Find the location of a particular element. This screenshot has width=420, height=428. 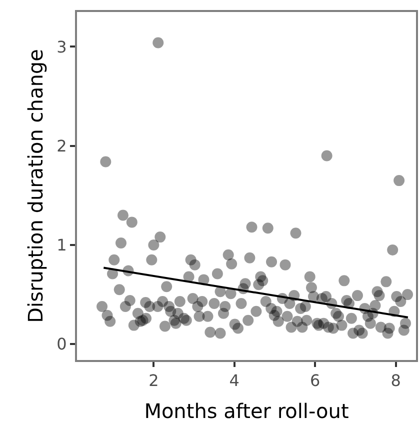

y-axis-title: Disruption duration change is located at coordinates (36, 186).